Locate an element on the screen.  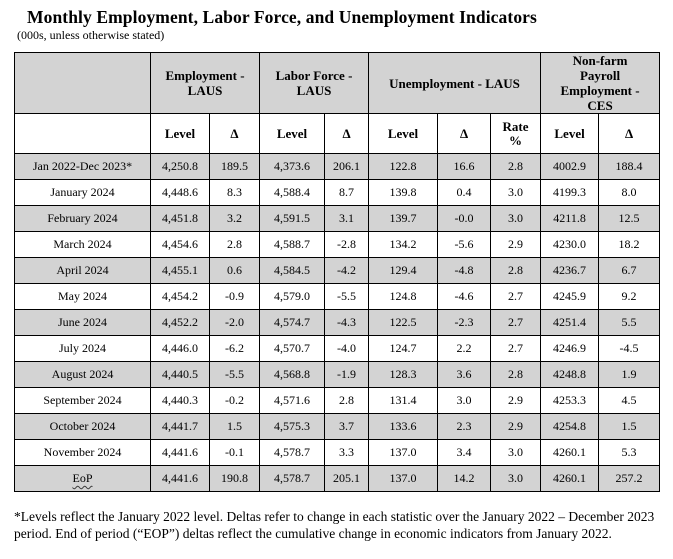
data-cell: 4,454.2 is located at coordinates (180, 296).